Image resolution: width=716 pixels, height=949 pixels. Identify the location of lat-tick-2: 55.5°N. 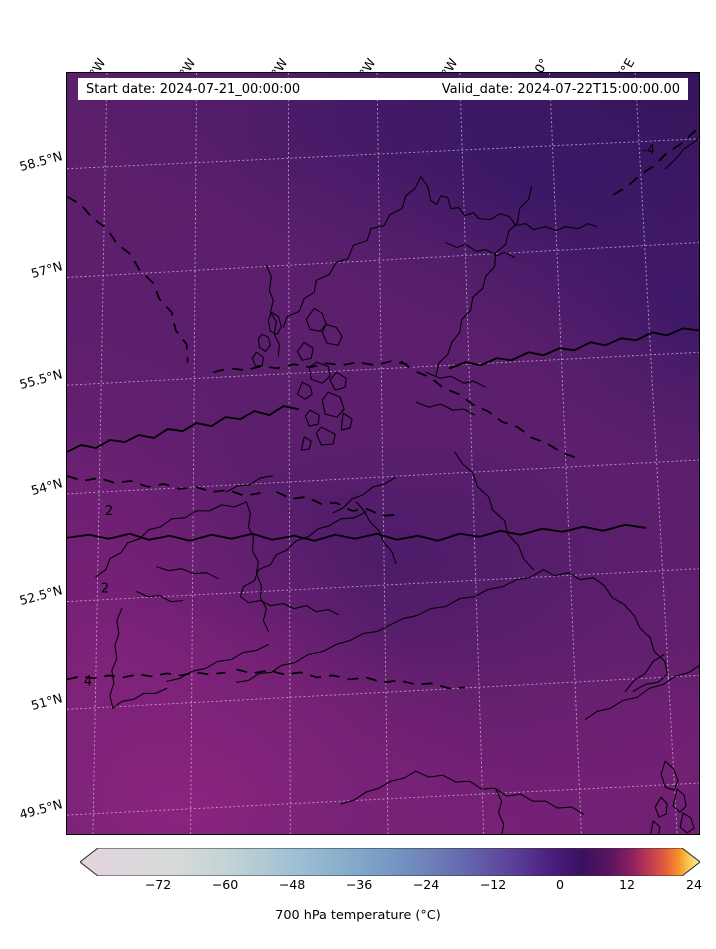
(40, 379).